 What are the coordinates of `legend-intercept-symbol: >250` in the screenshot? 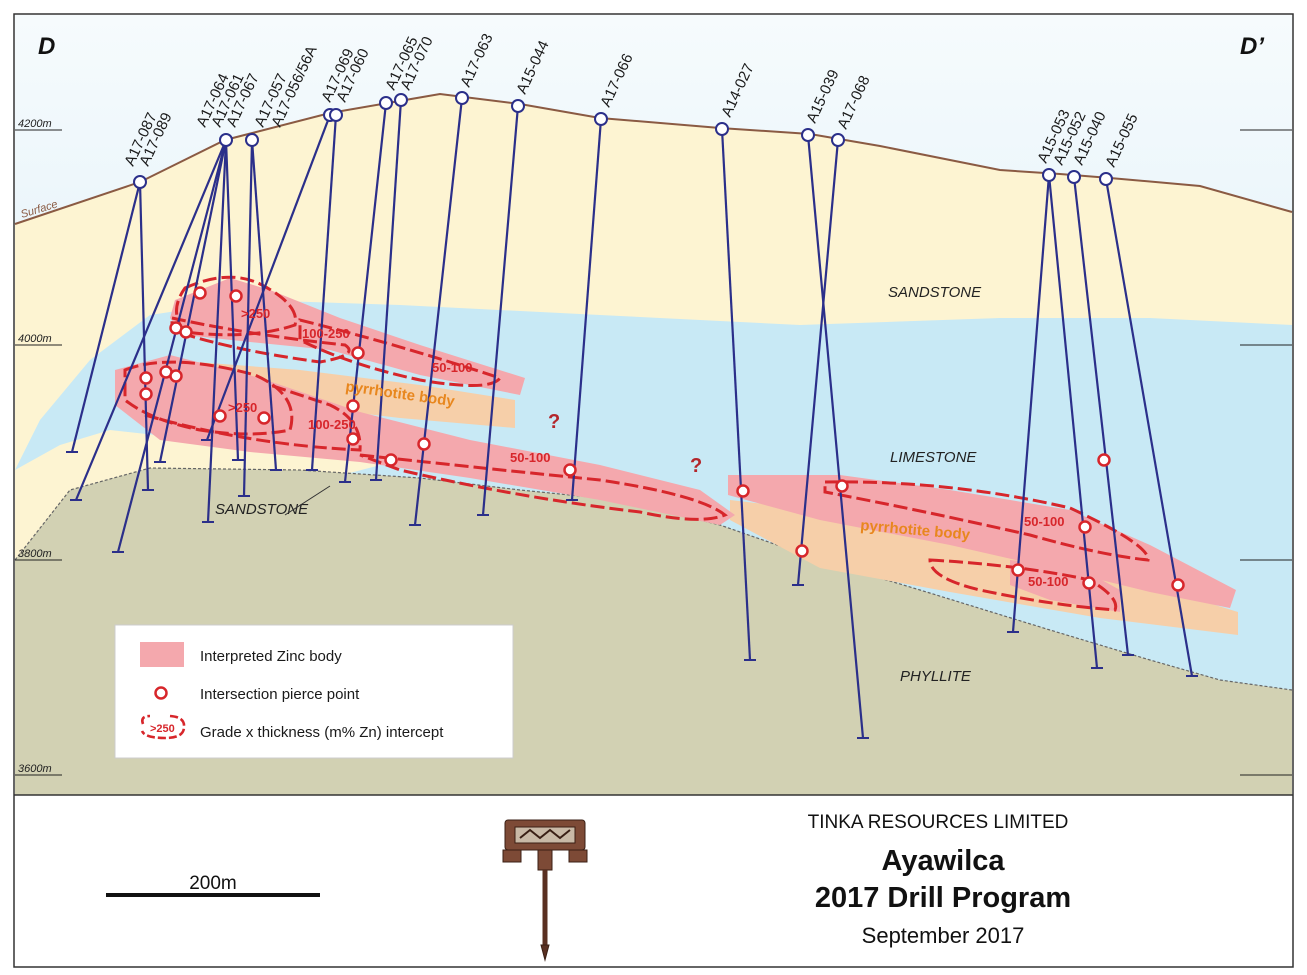 It's located at (162, 729).